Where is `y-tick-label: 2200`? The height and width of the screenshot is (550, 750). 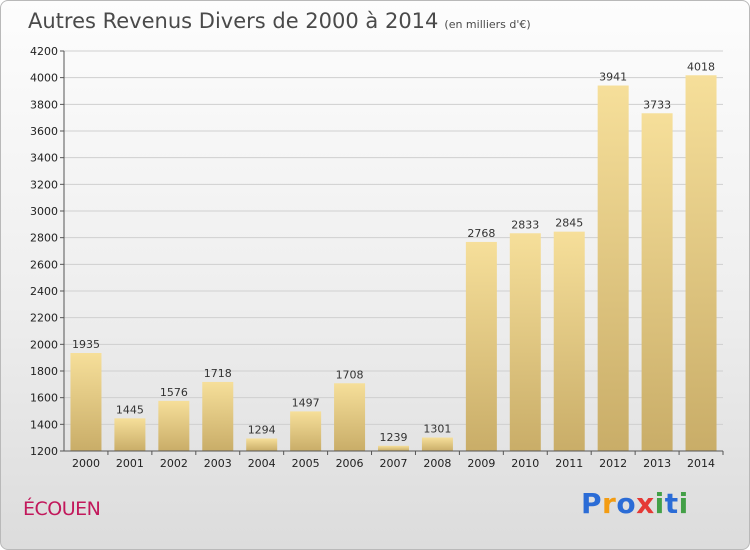 y-tick-label: 2200 is located at coordinates (44, 318).